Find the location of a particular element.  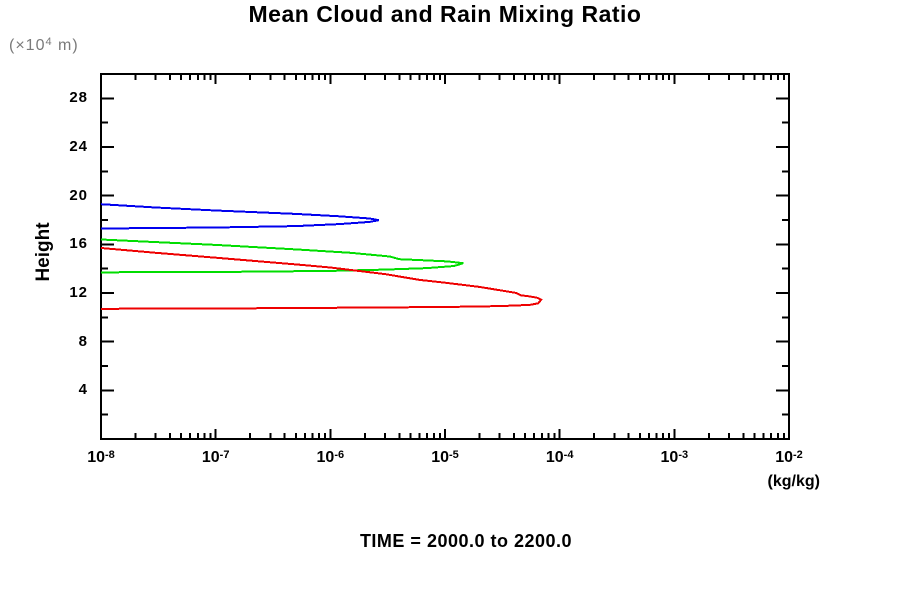

x-tick-label: 10⁻⁵ is located at coordinates (445, 457).